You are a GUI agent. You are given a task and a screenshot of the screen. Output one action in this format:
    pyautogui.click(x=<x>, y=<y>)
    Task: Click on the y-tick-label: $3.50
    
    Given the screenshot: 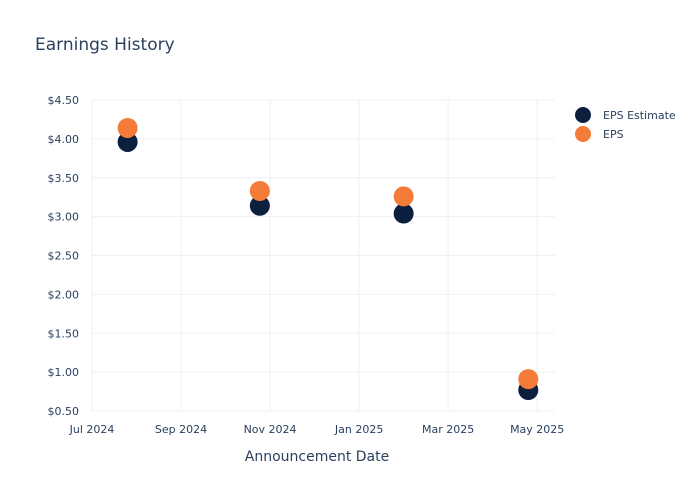 What is the action you would take?
    pyautogui.click(x=64, y=178)
    